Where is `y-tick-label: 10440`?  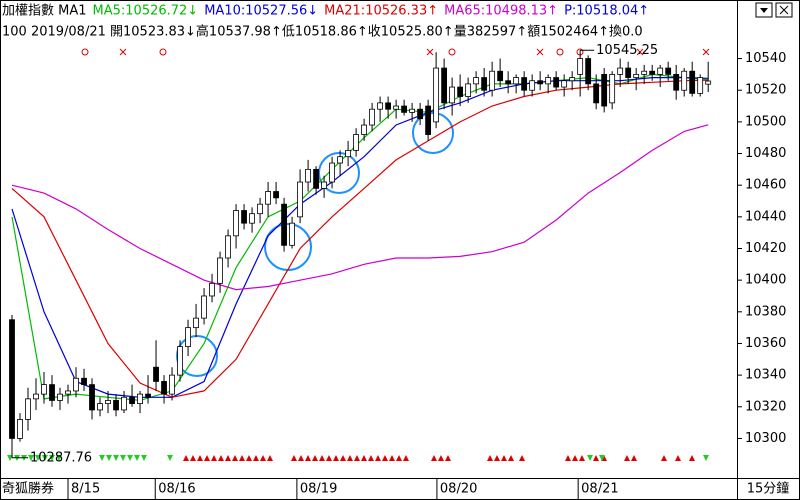 y-tick-label: 10440 is located at coordinates (765, 216).